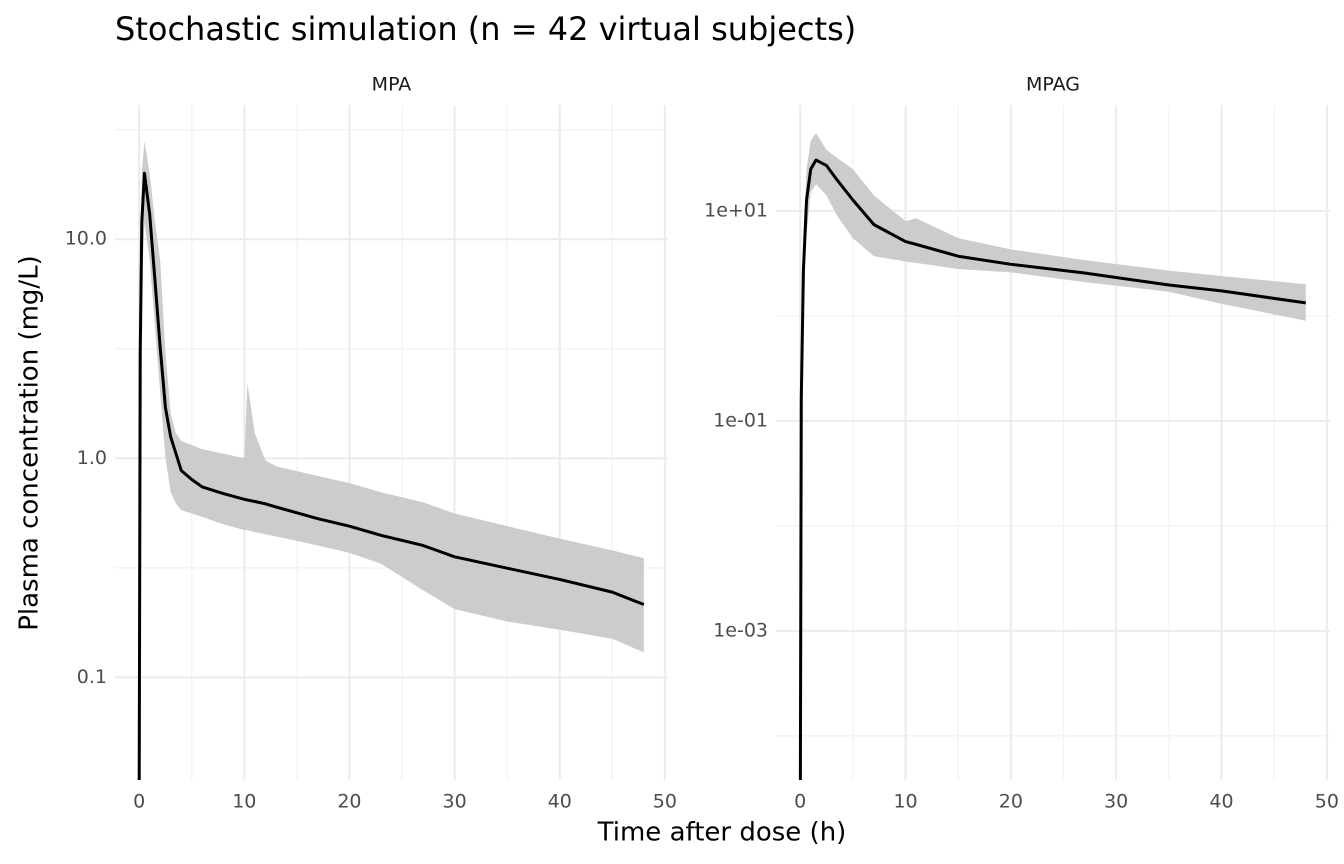 This screenshot has width=1344, height=864. I want to click on y-tick-label: 1e-03, so click(740, 630).